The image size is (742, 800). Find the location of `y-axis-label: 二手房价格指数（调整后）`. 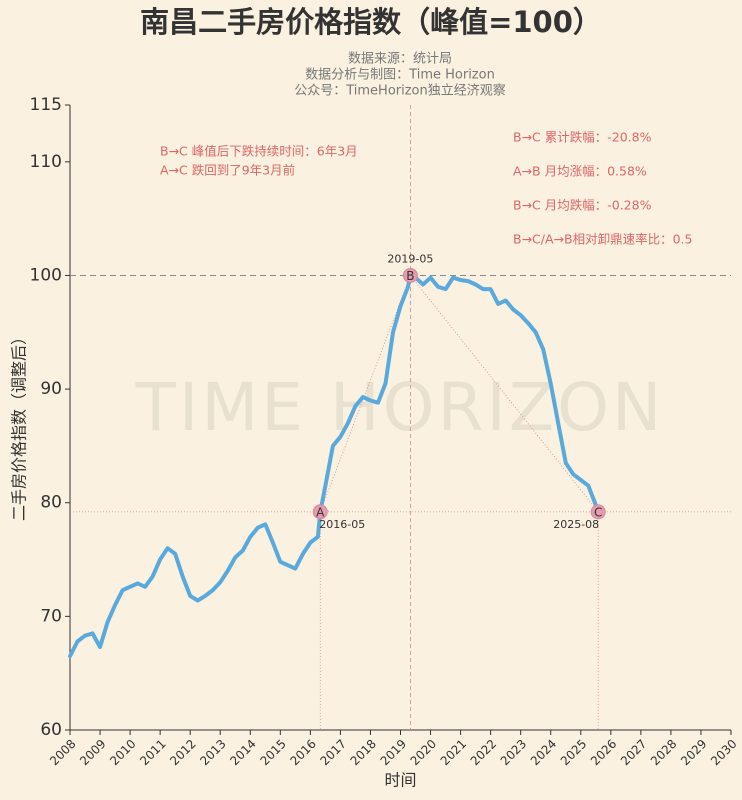

y-axis-label: 二手房价格指数（调整后） is located at coordinates (19, 425).